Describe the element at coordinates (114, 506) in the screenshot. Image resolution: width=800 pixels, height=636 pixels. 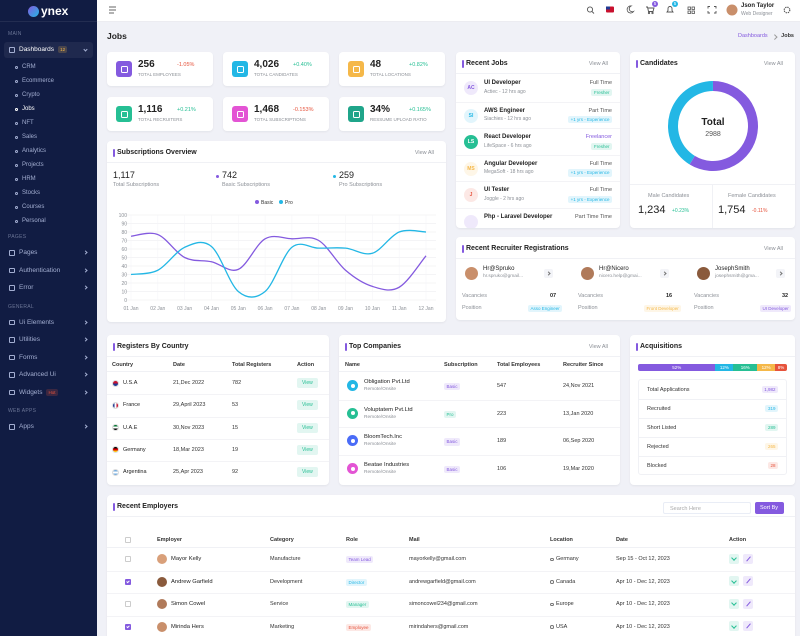
I see `title-accent` at that location.